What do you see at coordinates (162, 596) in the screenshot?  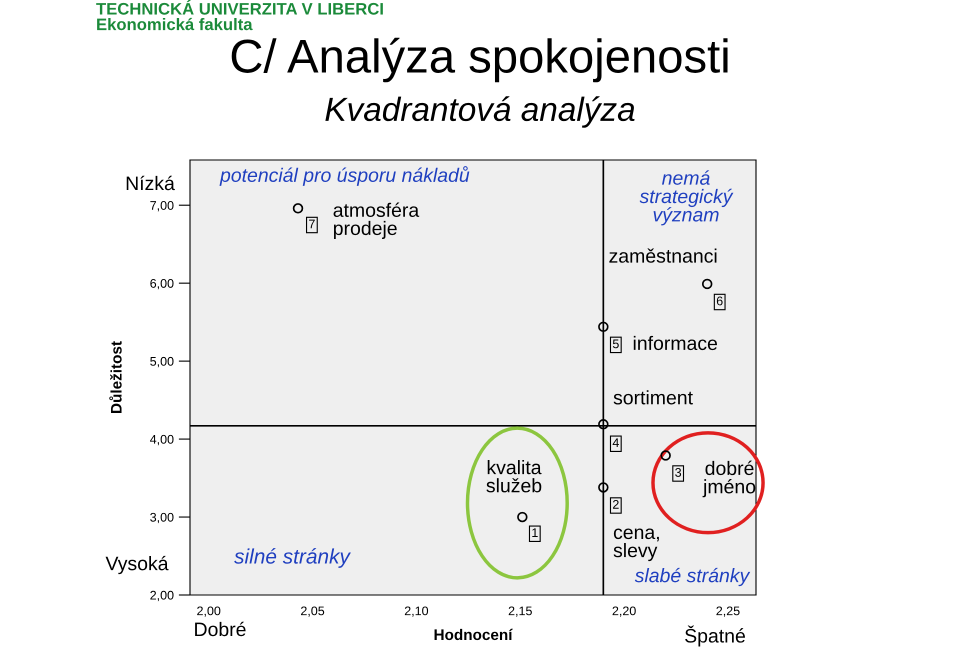 I see `y-tick-label: 2,00` at bounding box center [162, 596].